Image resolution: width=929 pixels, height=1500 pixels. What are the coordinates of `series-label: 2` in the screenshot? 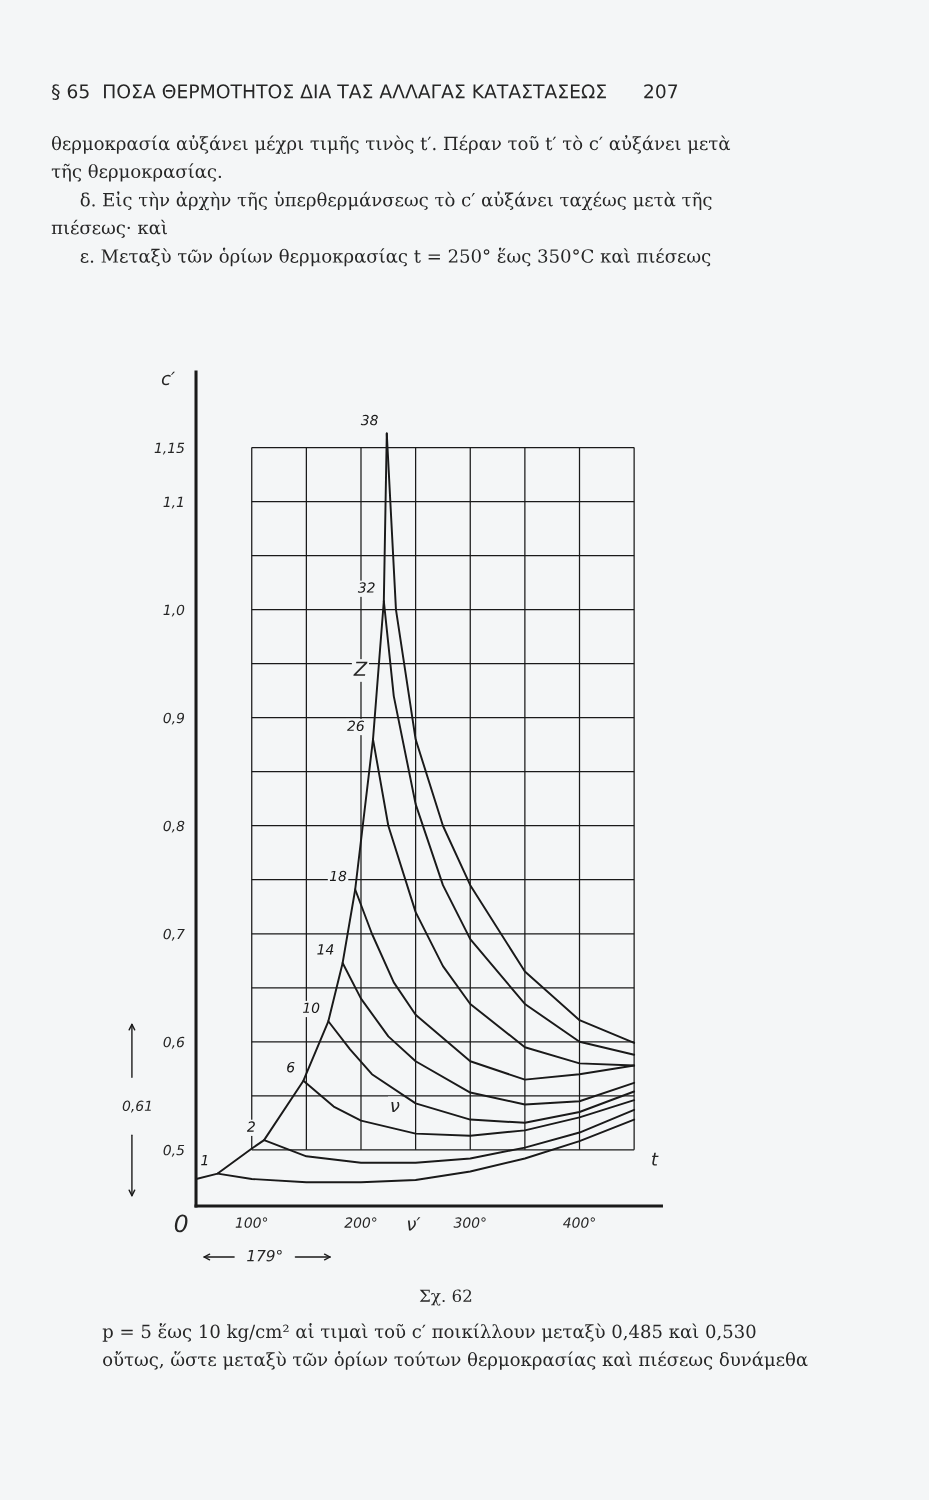 It's located at (250, 1126).